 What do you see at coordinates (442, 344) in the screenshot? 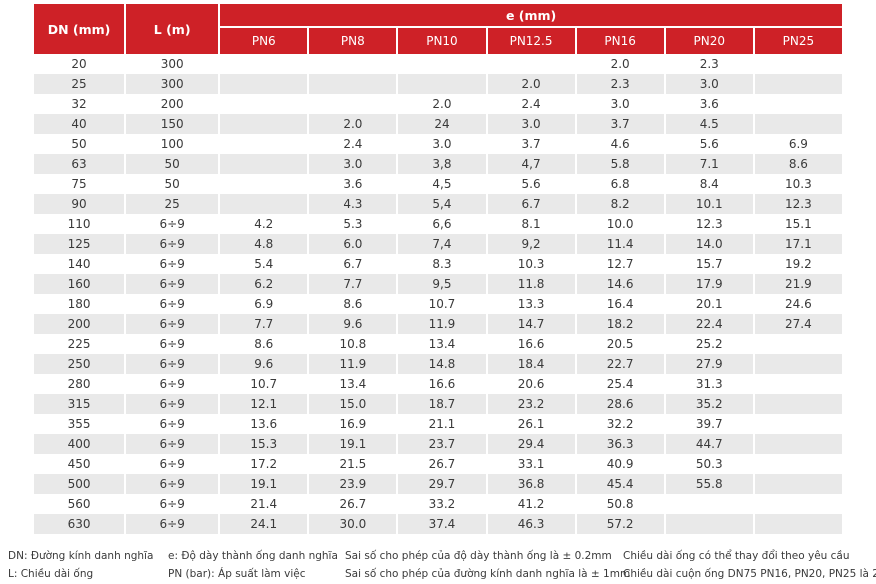
I see `e-value: 13.4` at bounding box center [442, 344].